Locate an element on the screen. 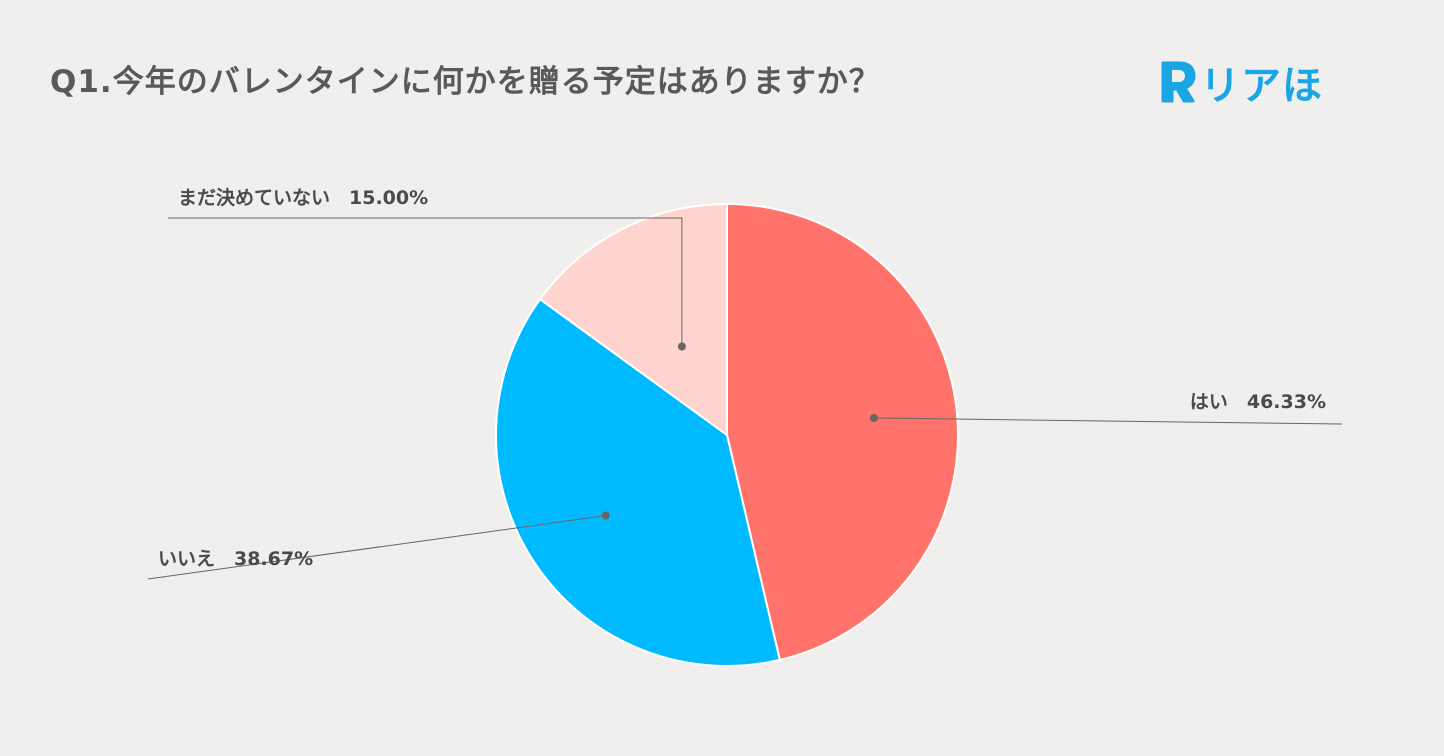  chart-title: Q1.今年のバレンタインに何かを贈る予定はありますか？ is located at coordinates (465, 82).